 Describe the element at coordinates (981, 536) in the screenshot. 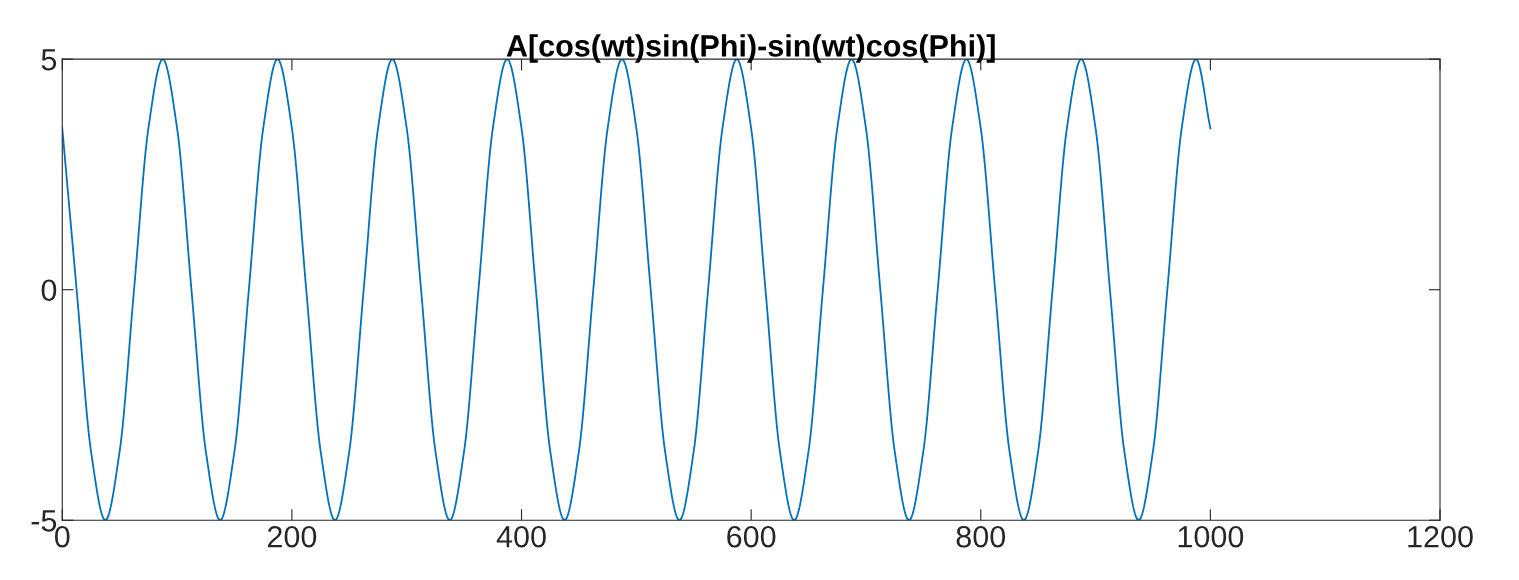

I see `x-tick-label: 800` at that location.